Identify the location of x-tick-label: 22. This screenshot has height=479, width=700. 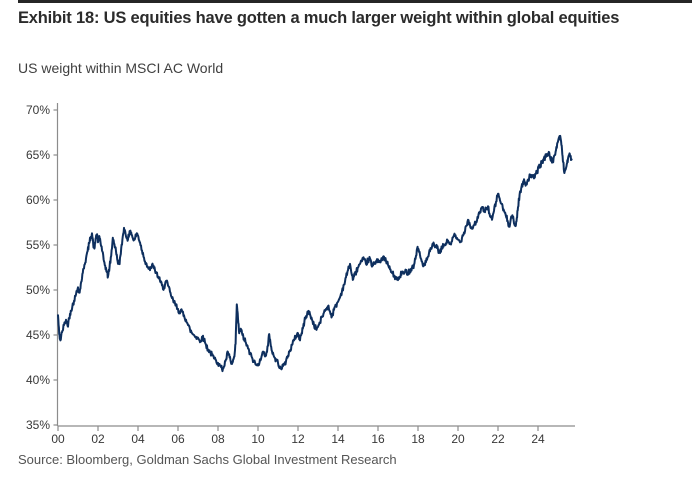
(498, 439).